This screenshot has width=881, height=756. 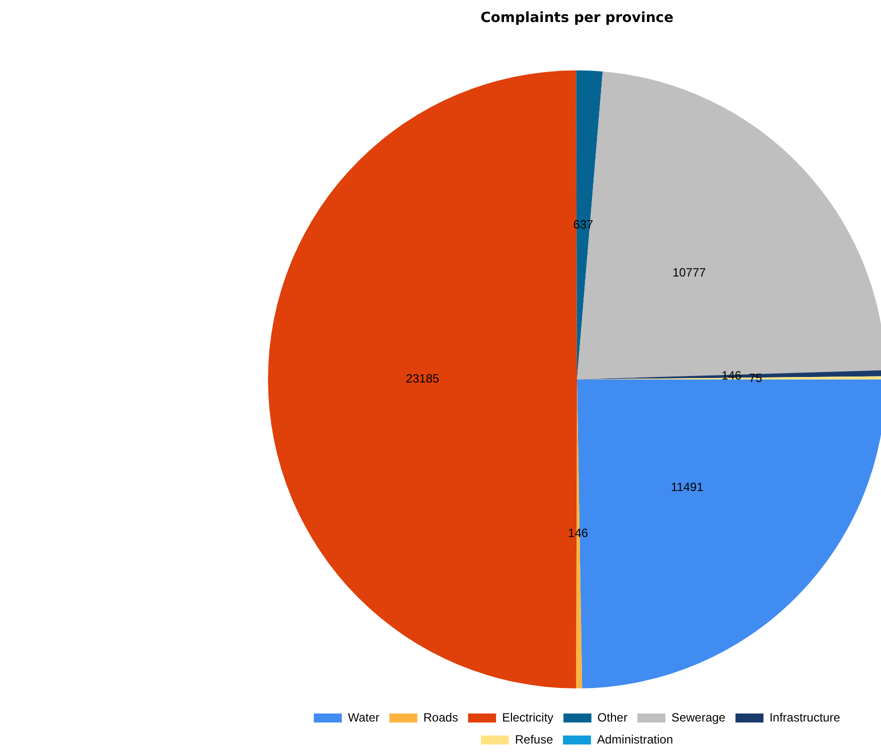 I want to click on legend-label: Sewerage, so click(x=698, y=717).